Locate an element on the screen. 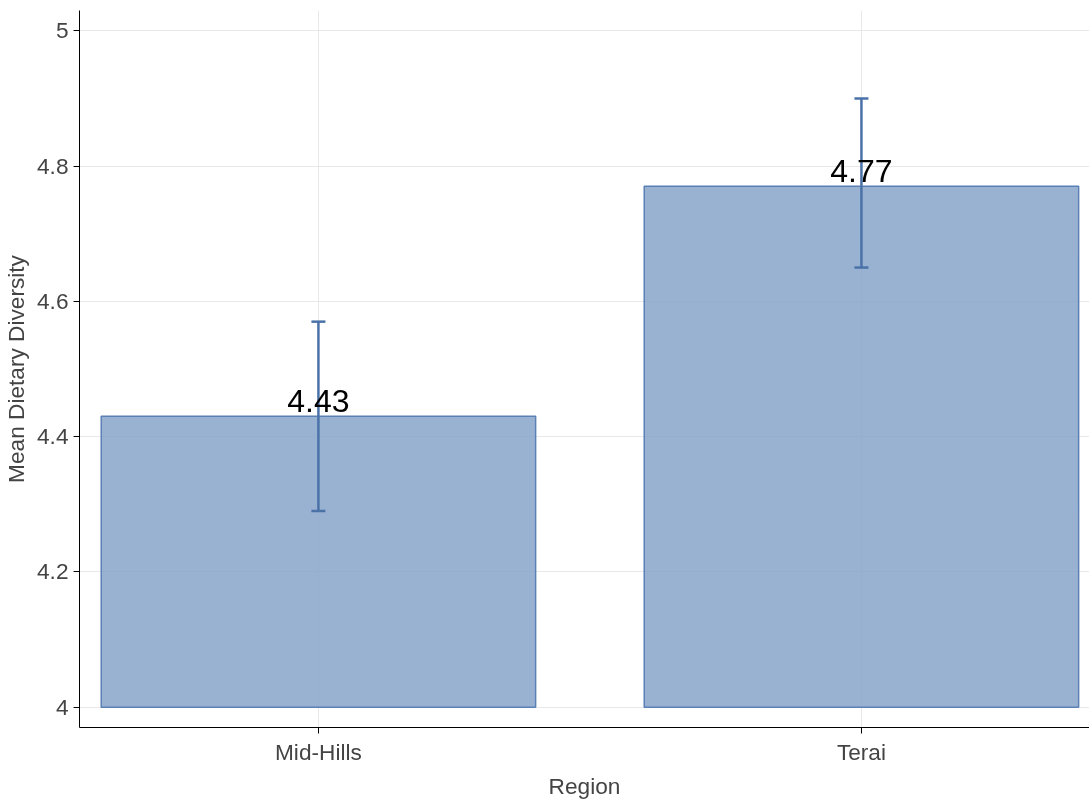  y-tick-label: 4.4 is located at coordinates (53, 436).